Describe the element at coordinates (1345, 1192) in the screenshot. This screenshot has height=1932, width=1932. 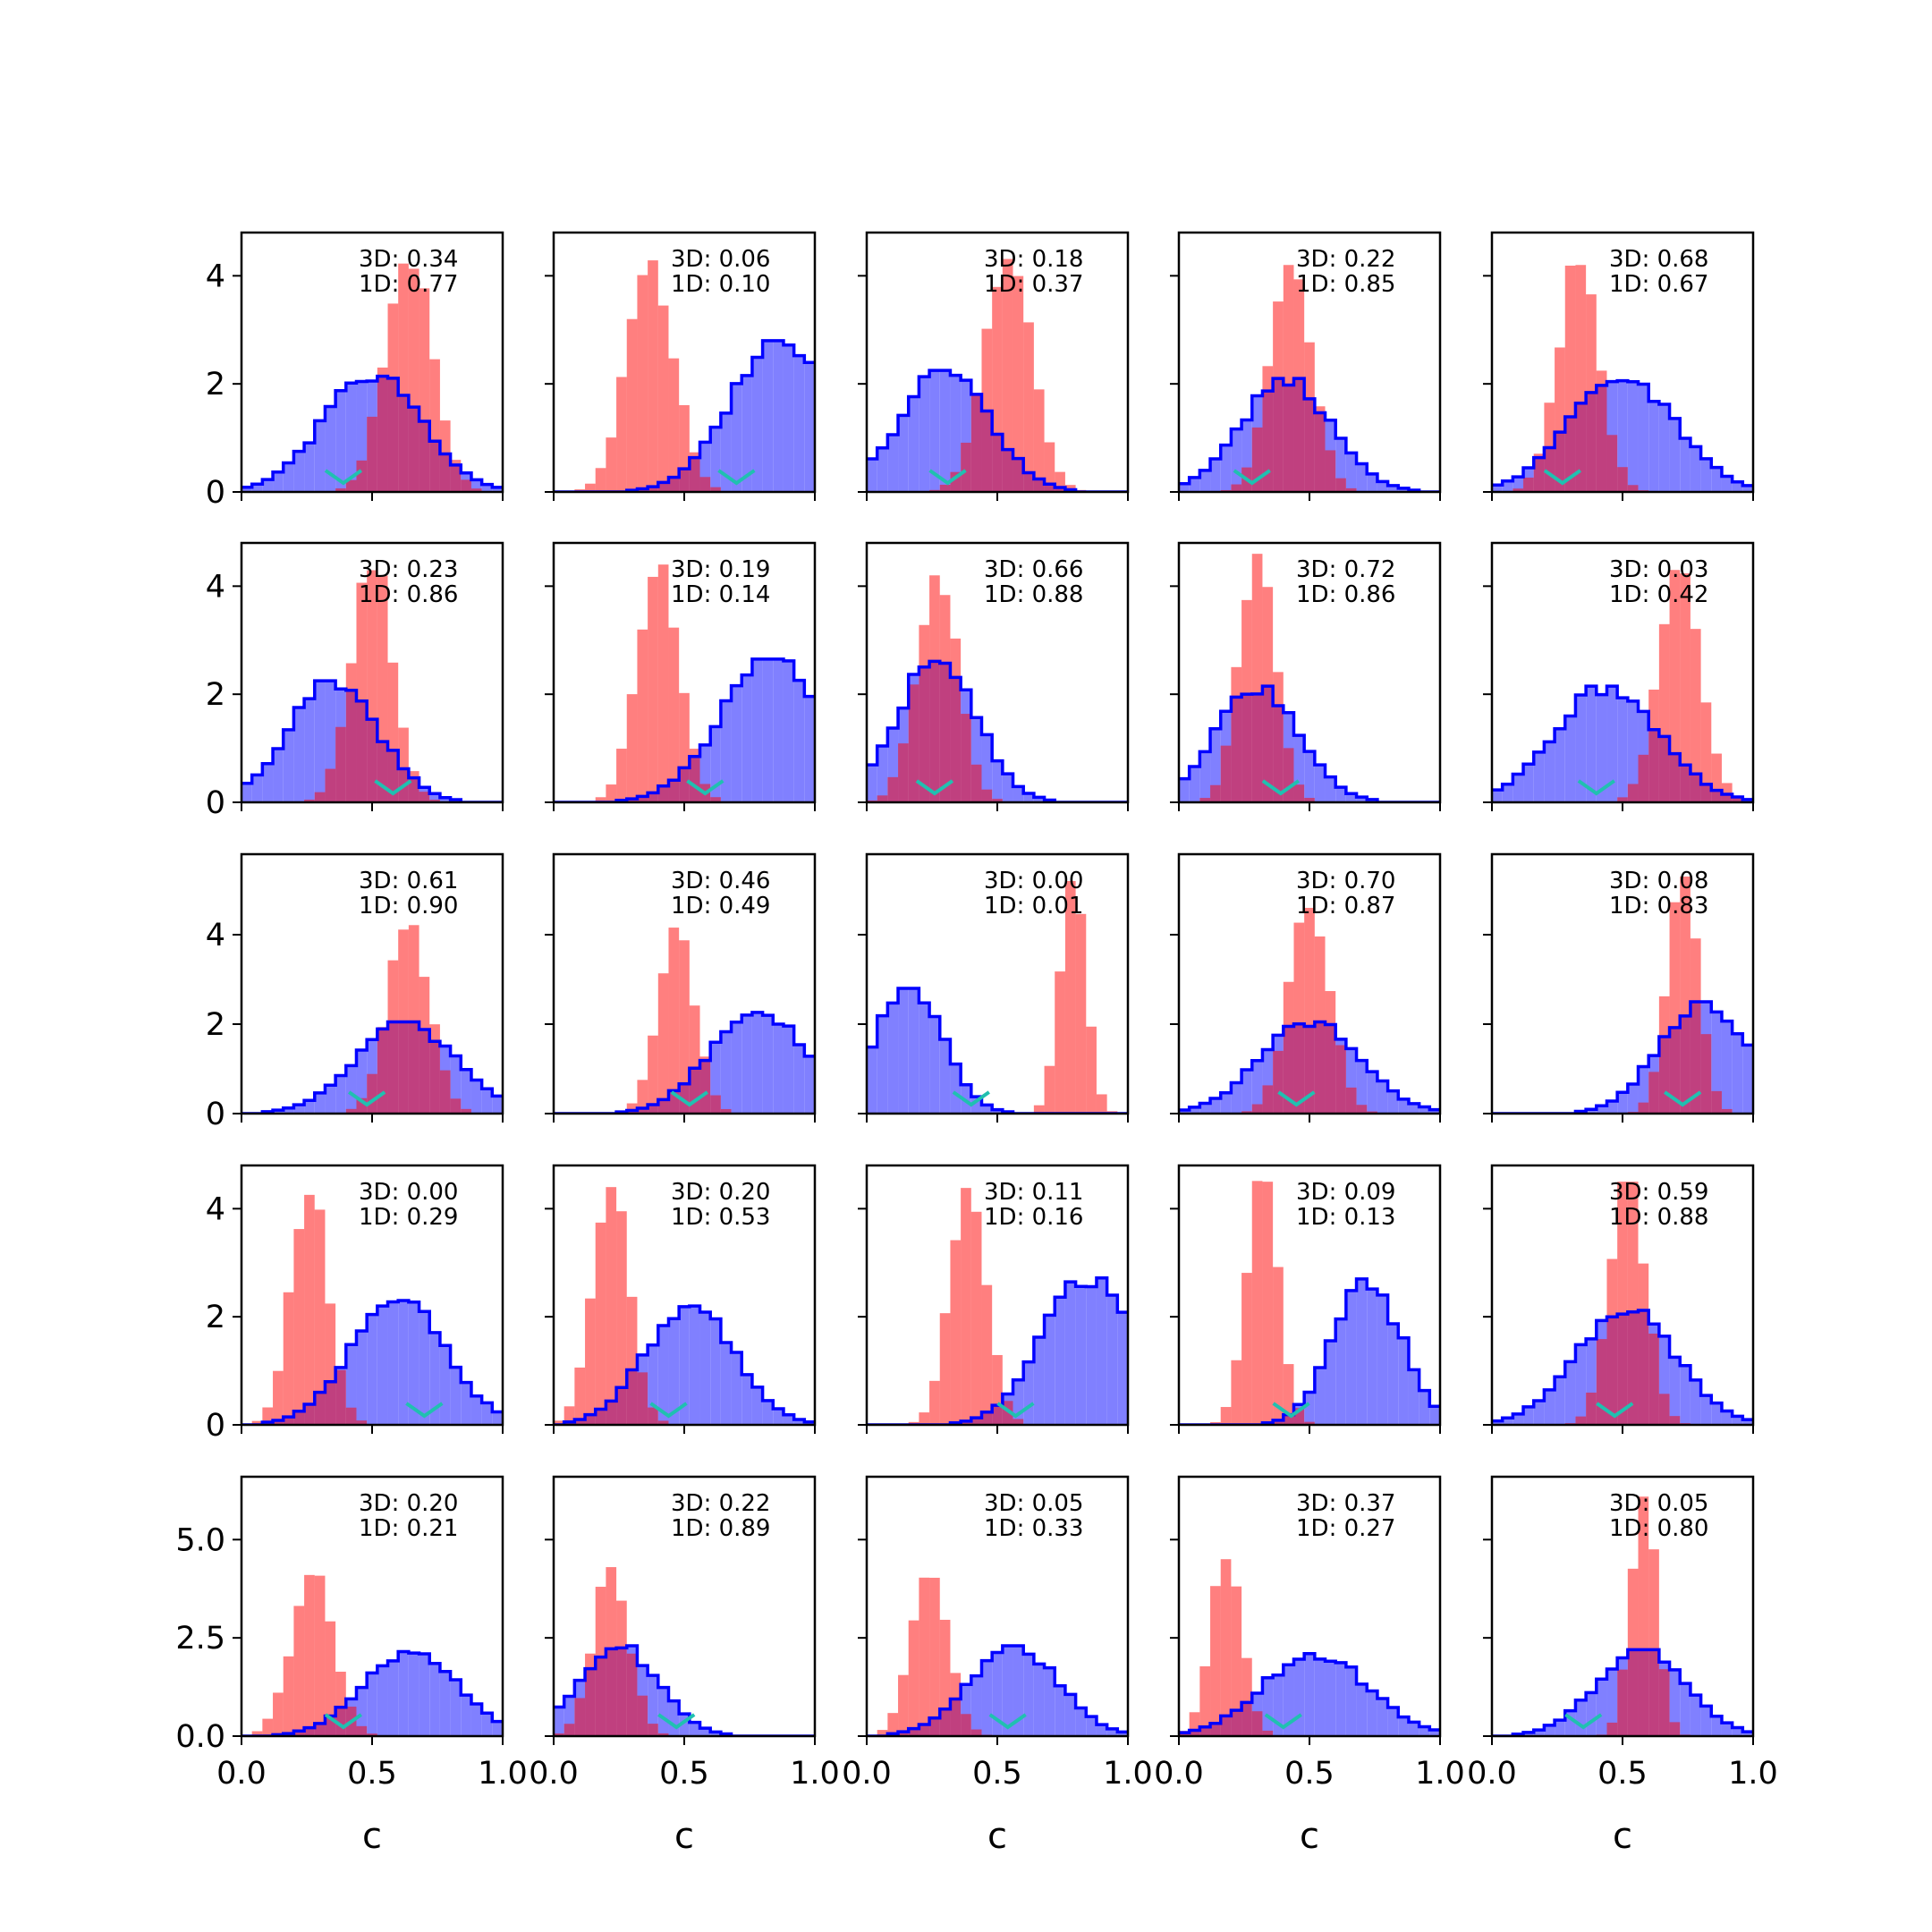
I see `annotation-3d: 3D: 0.09` at that location.